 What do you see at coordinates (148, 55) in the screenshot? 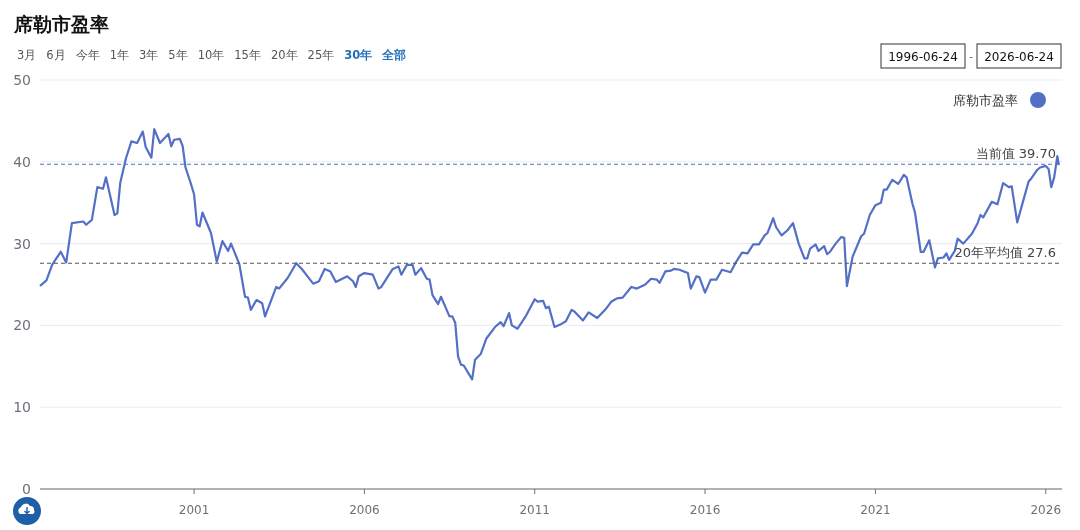
I see `text: 3年` at bounding box center [148, 55].